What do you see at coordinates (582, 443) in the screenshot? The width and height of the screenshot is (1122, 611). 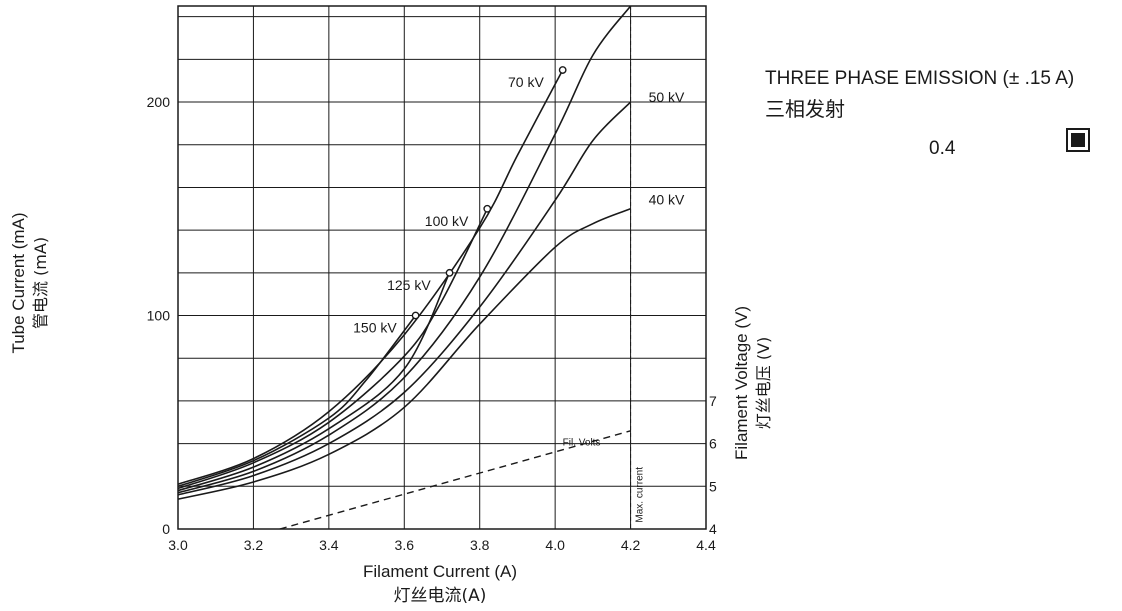 I see `fil-volts-label: Fil. Volts` at bounding box center [582, 443].